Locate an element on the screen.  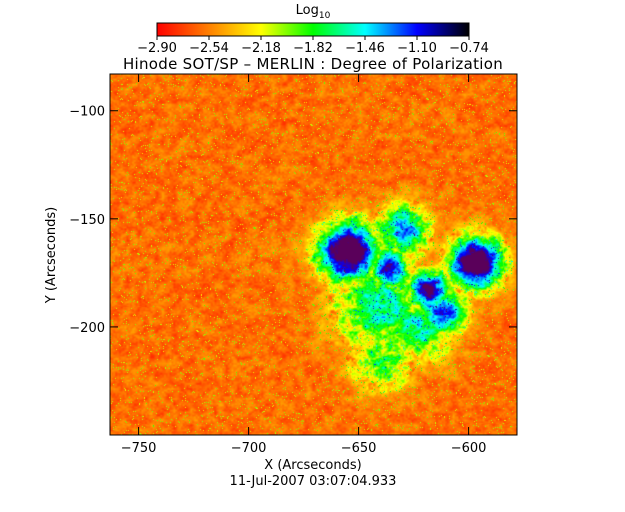
colorbar-tick-label: −1.10 is located at coordinates (417, 48).